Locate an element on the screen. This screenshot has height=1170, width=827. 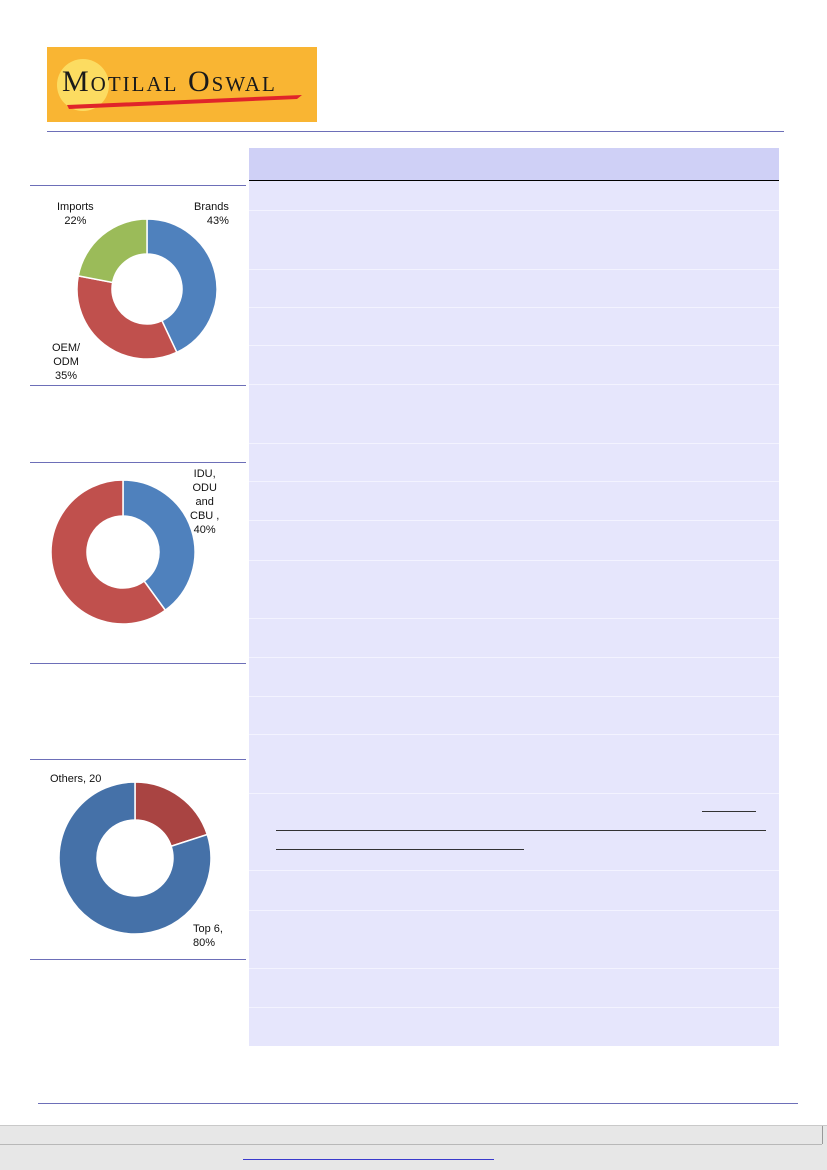
footer-rule is located at coordinates (418, 1103).